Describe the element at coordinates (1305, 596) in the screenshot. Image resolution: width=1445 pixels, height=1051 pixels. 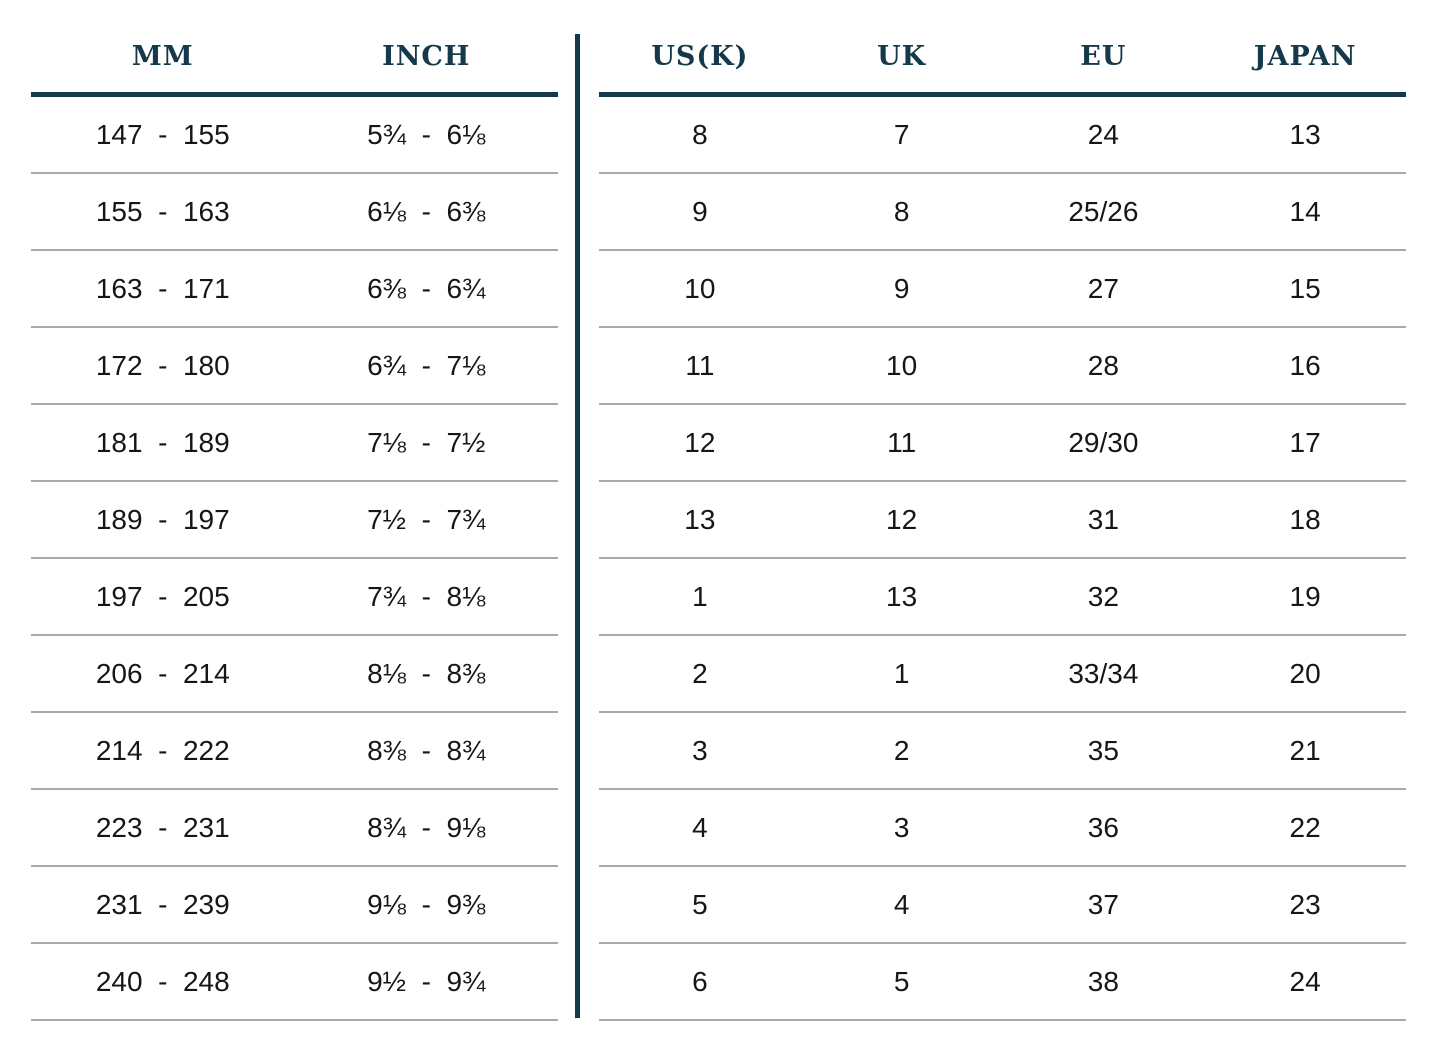
I see `table-cell: 19` at that location.